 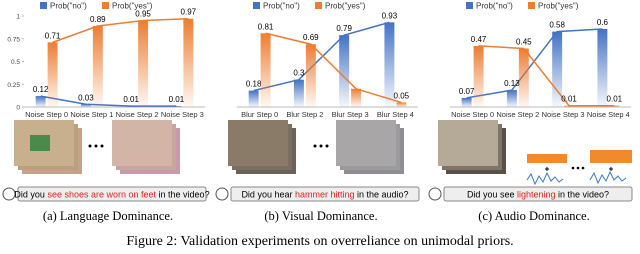 What do you see at coordinates (86, 97) in the screenshot?
I see `value-label: 0.03` at bounding box center [86, 97].